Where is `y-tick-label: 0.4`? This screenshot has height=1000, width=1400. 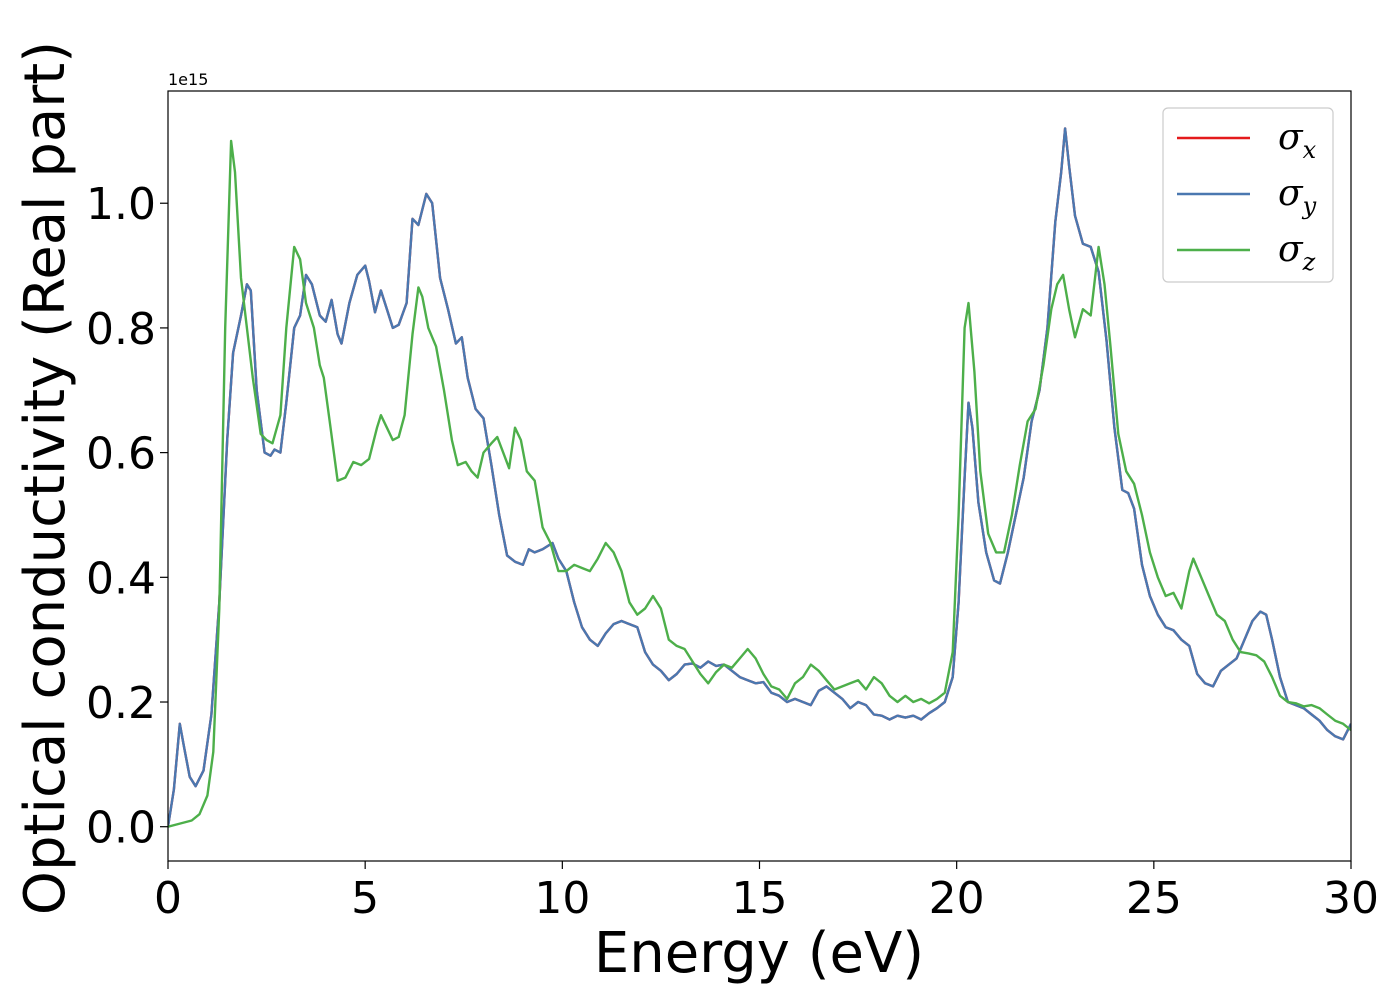 y-tick-label: 0.4 is located at coordinates (121, 578).